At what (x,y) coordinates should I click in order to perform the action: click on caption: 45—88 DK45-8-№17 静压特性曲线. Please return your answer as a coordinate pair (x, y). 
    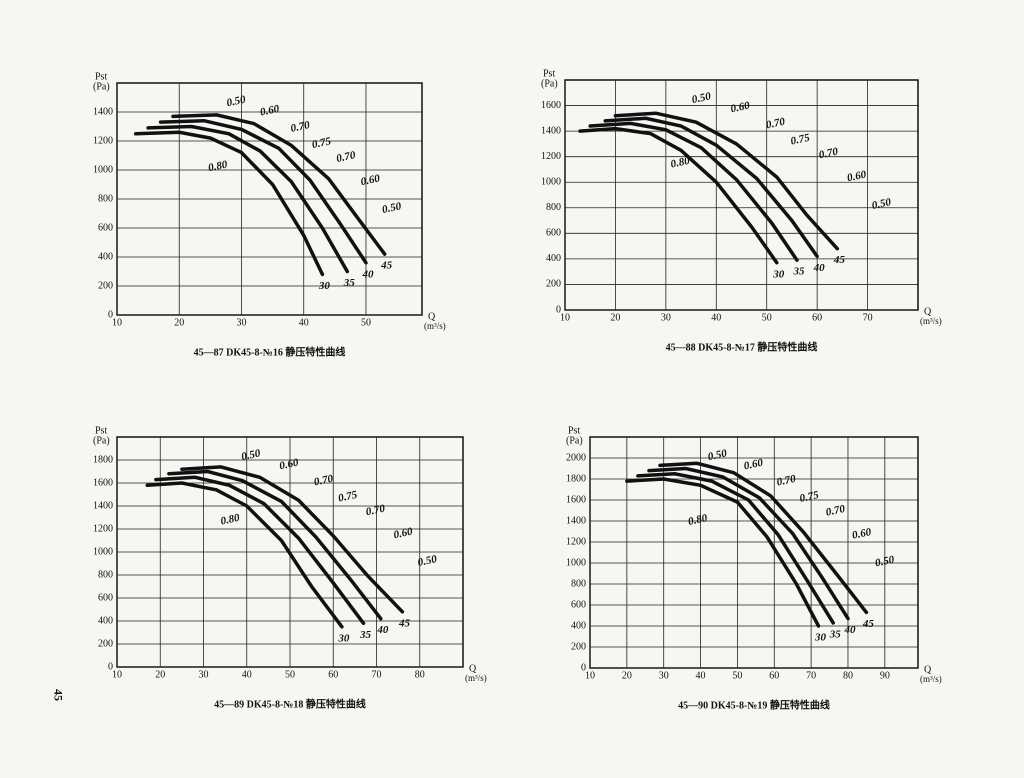
    Looking at the image, I should click on (742, 346).